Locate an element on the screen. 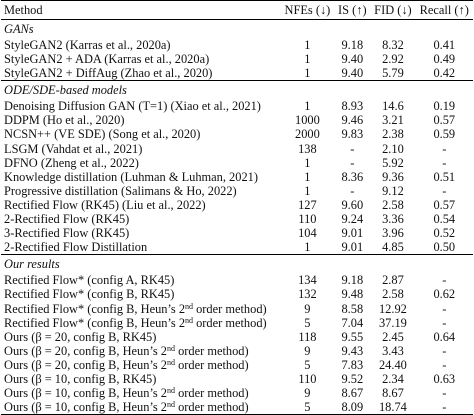  value-cell: 9.01 is located at coordinates (352, 247).